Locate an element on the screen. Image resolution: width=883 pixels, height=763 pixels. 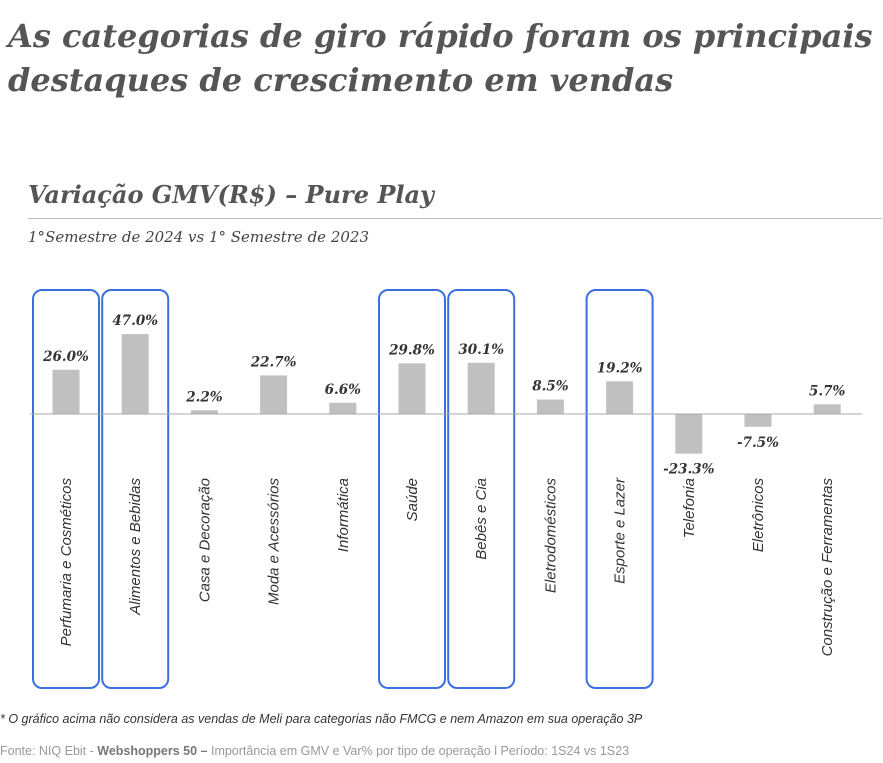
category-label-eletrodomesticos: Eletrodomésticos is located at coordinates (550, 536).